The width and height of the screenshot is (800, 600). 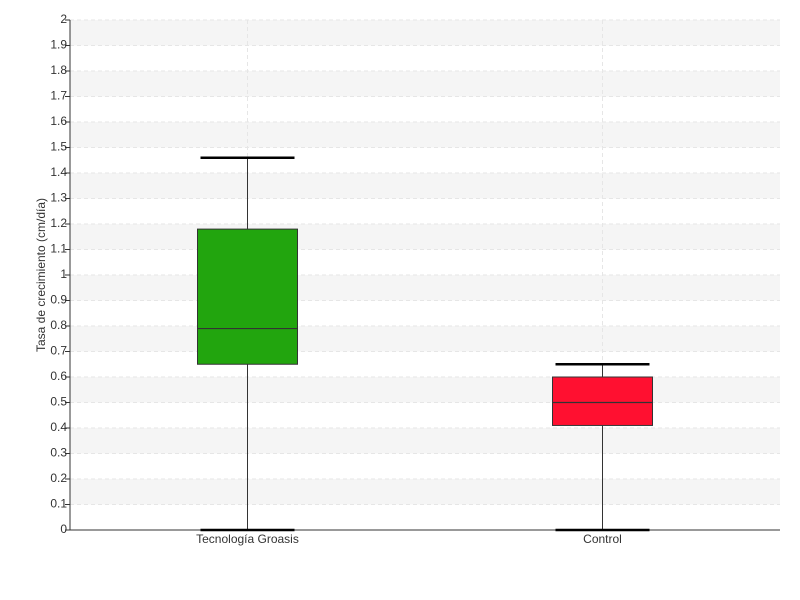 I want to click on x-tick-label: Tecnología Groasis, so click(x=247, y=539).